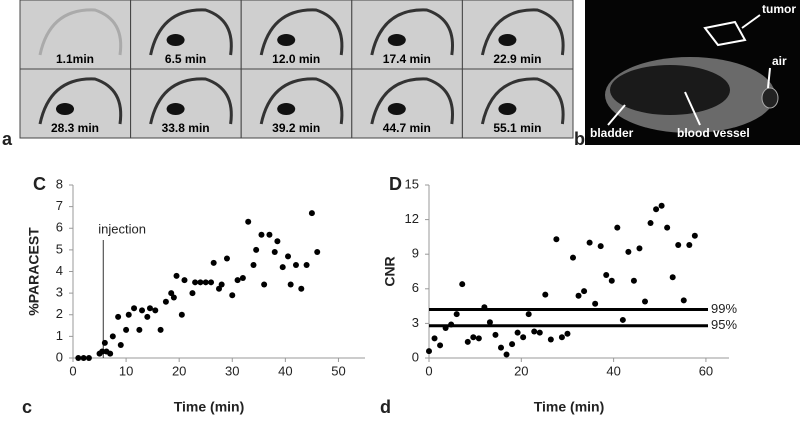 This screenshot has height=421, width=800. What do you see at coordinates (412, 218) in the screenshot?
I see `y-tick-label: 12` at bounding box center [412, 218].